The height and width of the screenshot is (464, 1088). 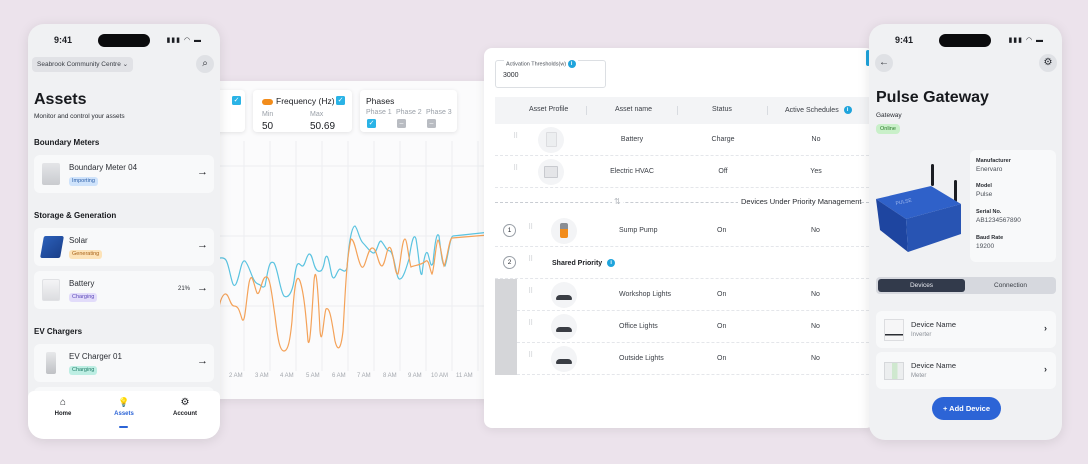 I want to click on spec-value: Pulse, so click(x=984, y=194).